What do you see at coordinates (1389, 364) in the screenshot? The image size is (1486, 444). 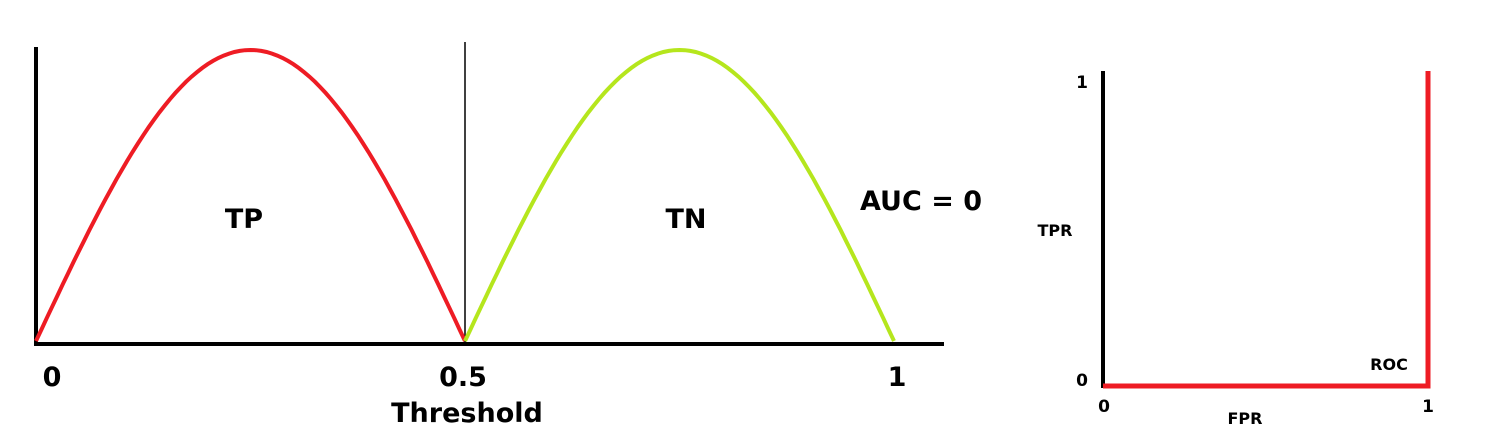 I see `roc-series-label: ROC` at bounding box center [1389, 364].